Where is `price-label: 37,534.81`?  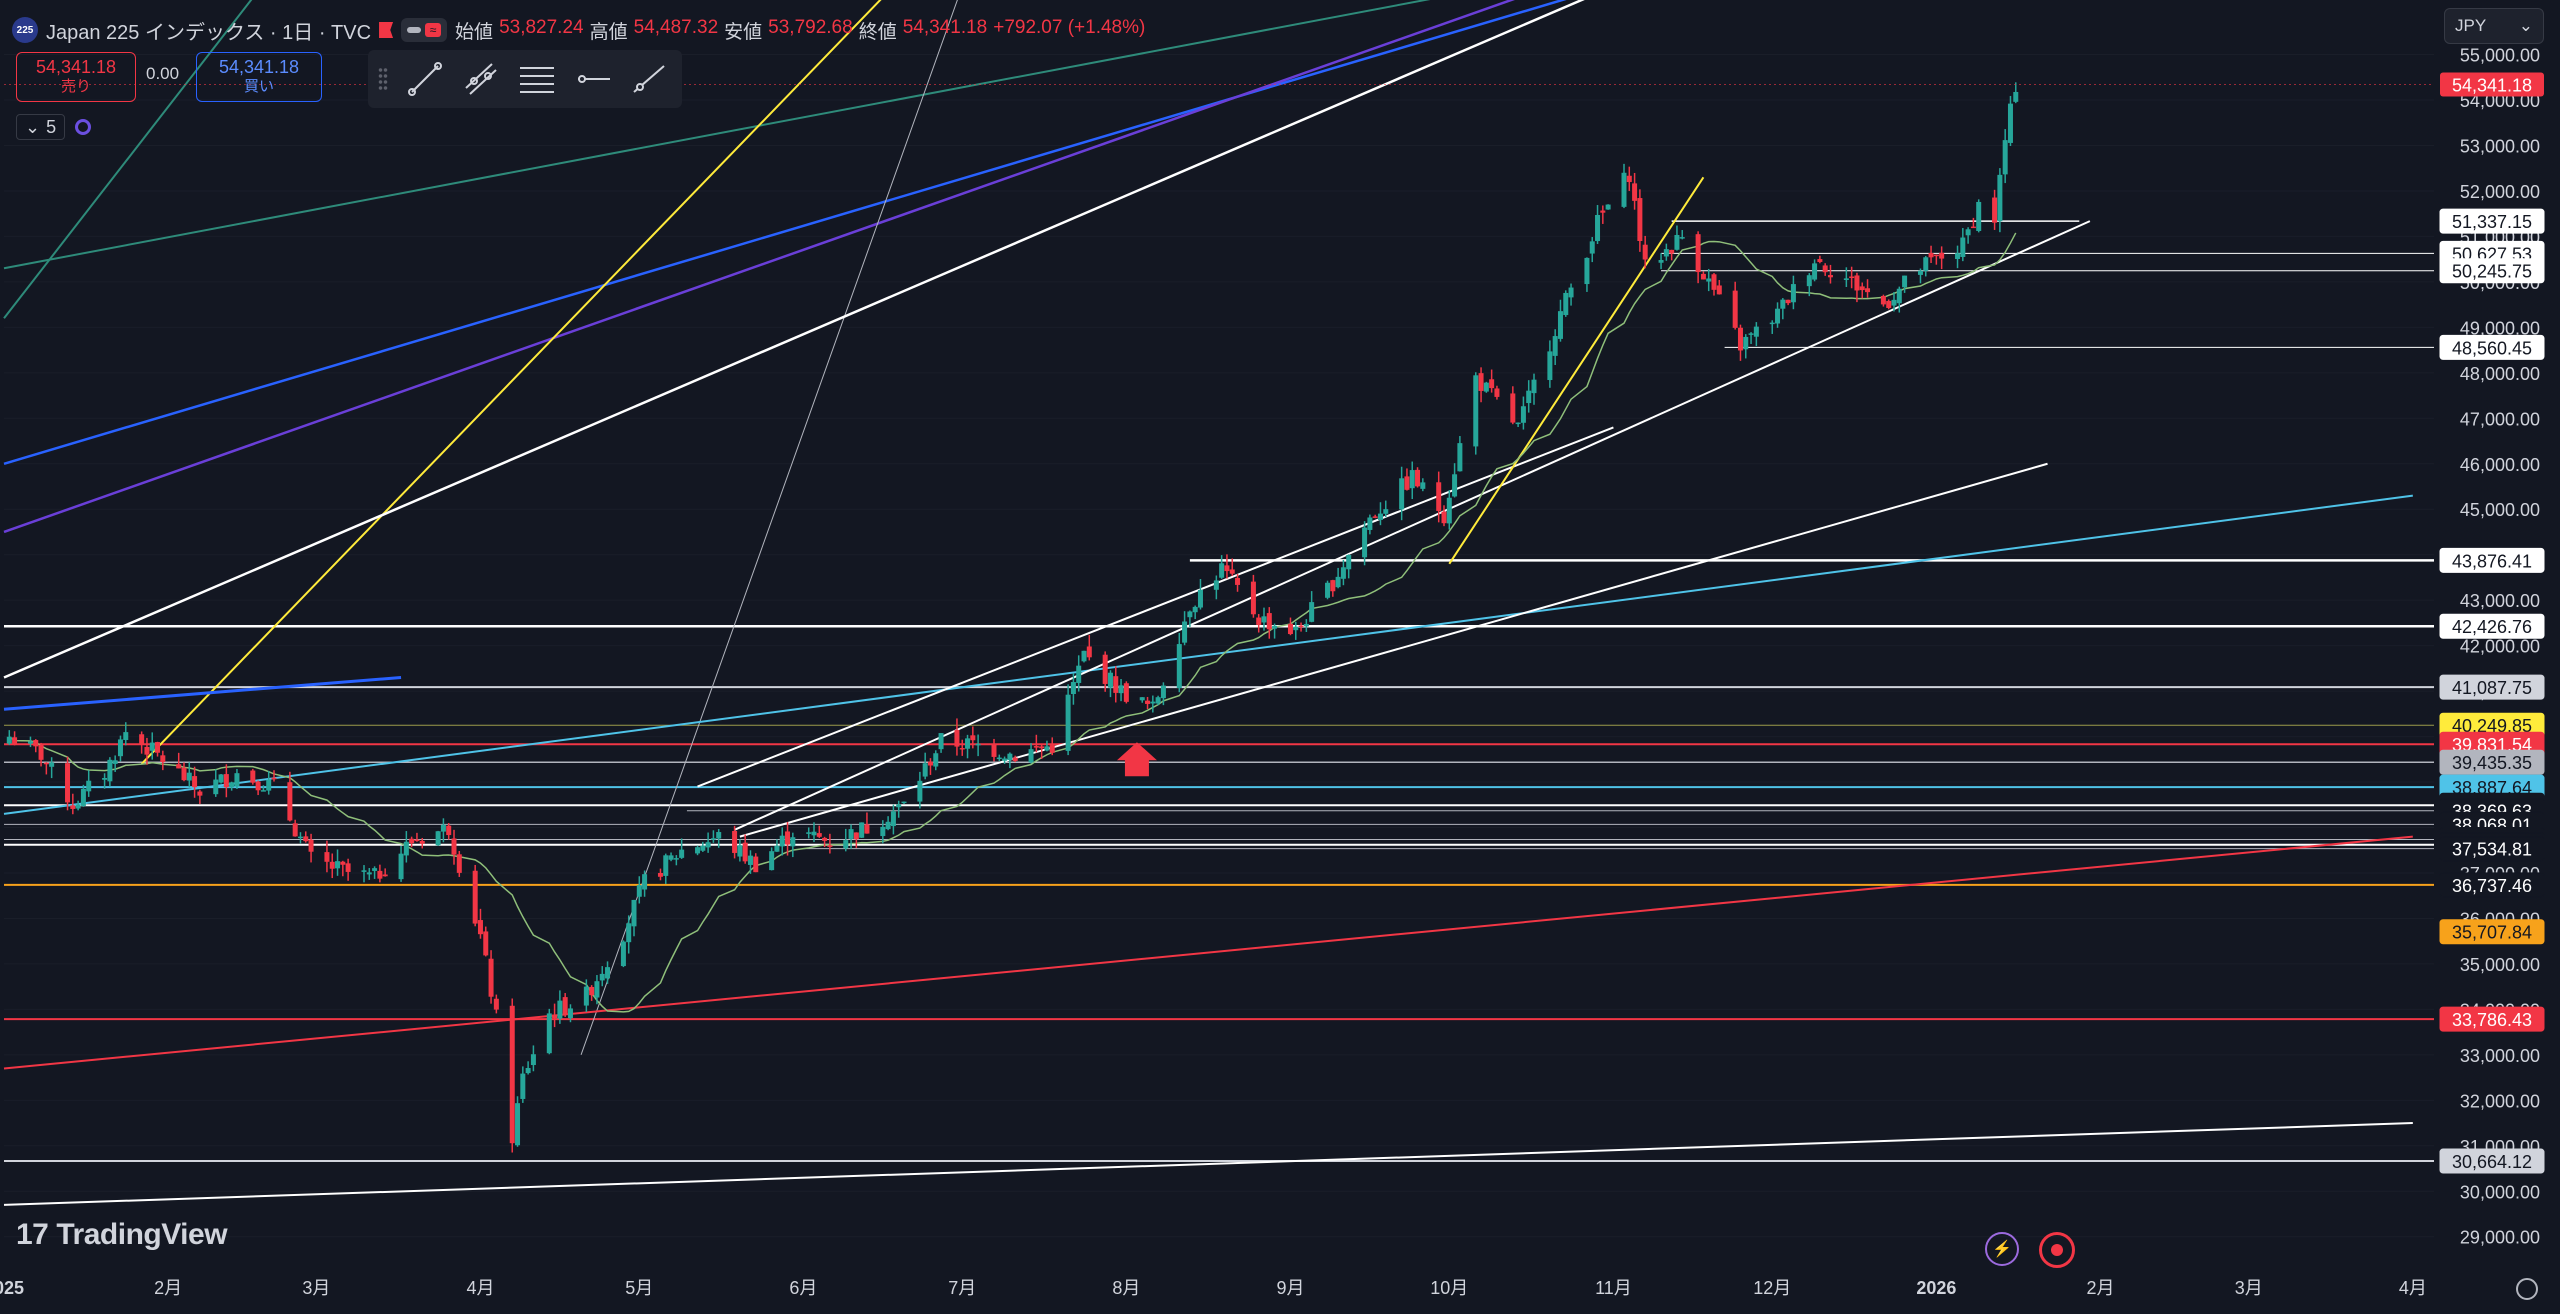
price-label: 37,534.81 is located at coordinates (2492, 850).